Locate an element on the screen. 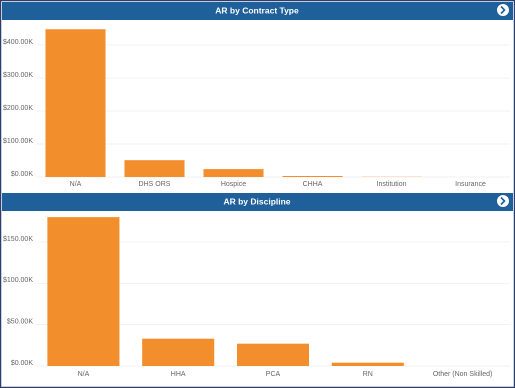 This screenshot has height=388, width=515. panel-title: AR by Discipline is located at coordinates (256, 201).